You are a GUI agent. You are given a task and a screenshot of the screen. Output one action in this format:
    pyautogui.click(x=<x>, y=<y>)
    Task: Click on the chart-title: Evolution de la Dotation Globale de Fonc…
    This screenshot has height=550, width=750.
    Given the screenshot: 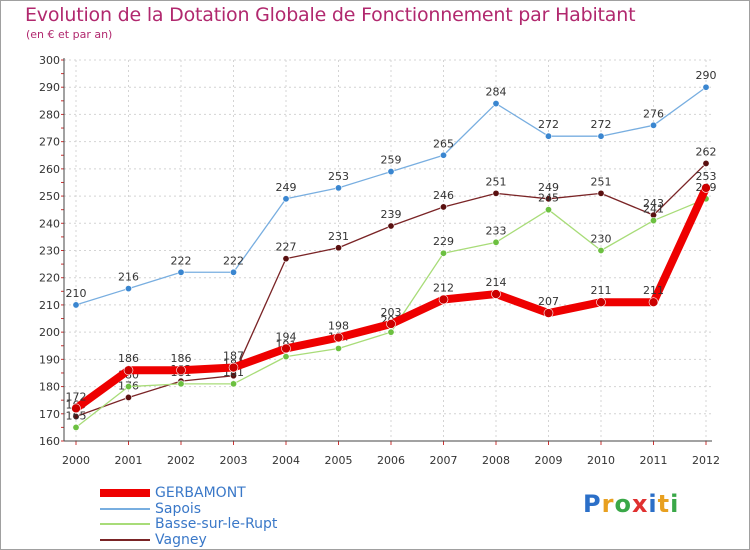 What is the action you would take?
    pyautogui.click(x=330, y=15)
    